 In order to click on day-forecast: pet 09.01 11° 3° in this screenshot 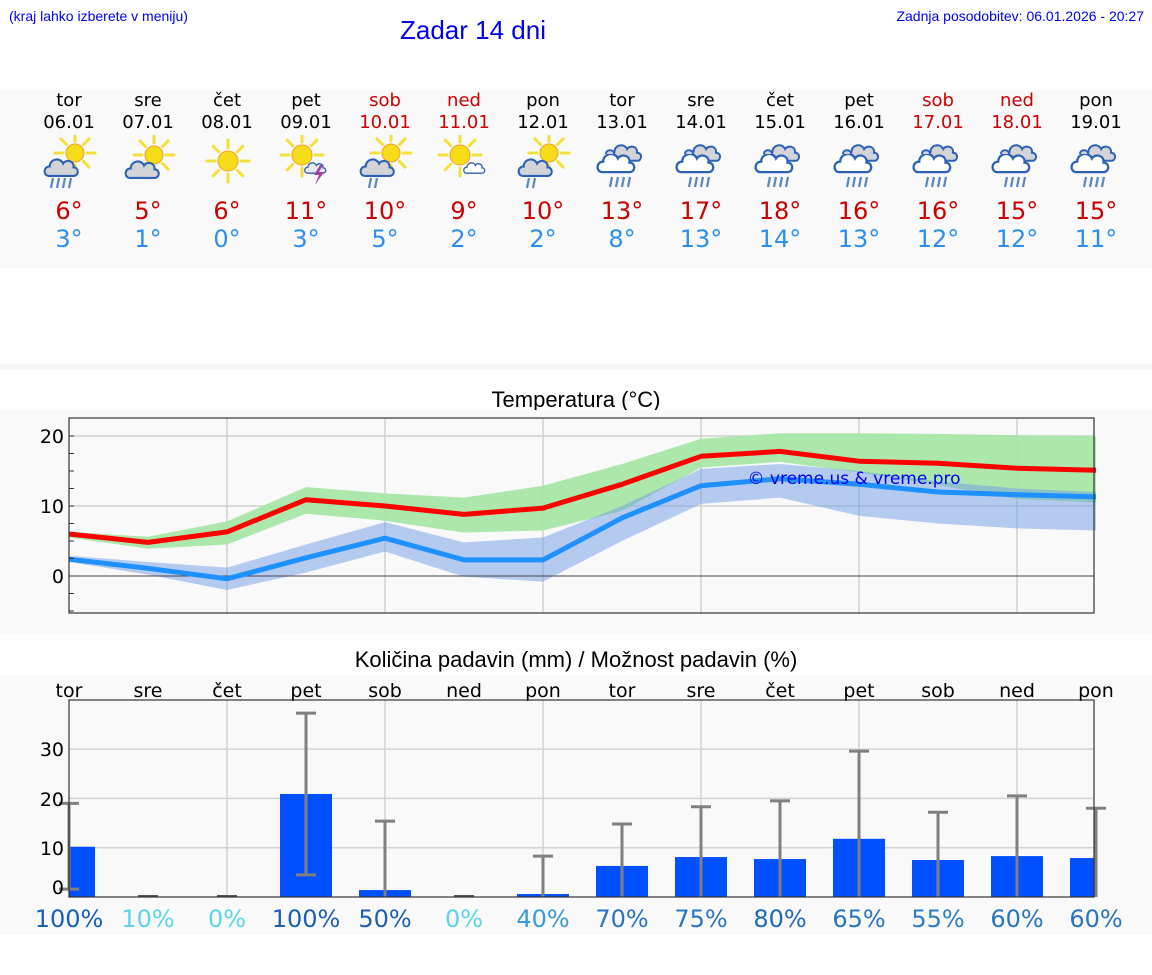, I will do `click(306, 171)`.